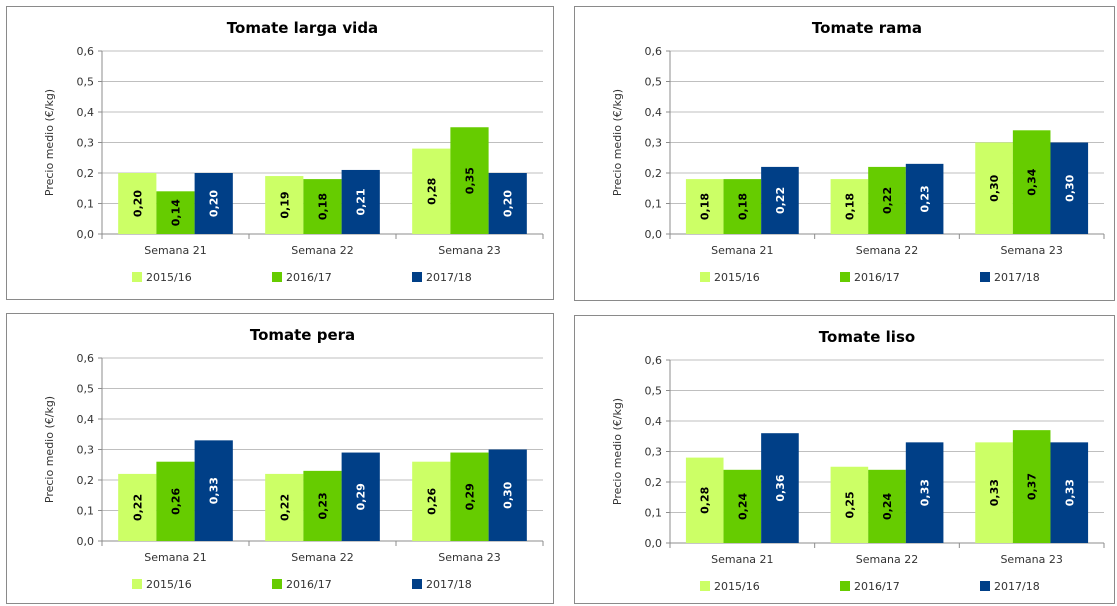  Describe the element at coordinates (849, 504) in the screenshot. I see `data-label: 0,25` at that location.